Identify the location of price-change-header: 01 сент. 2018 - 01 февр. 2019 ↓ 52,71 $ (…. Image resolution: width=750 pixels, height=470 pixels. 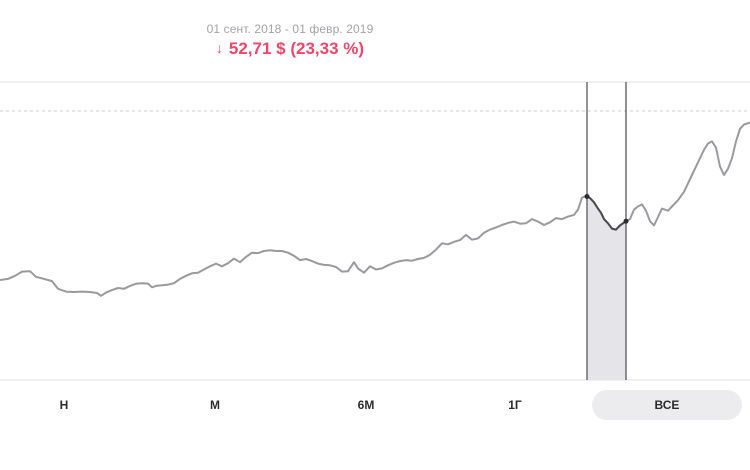
(290, 40).